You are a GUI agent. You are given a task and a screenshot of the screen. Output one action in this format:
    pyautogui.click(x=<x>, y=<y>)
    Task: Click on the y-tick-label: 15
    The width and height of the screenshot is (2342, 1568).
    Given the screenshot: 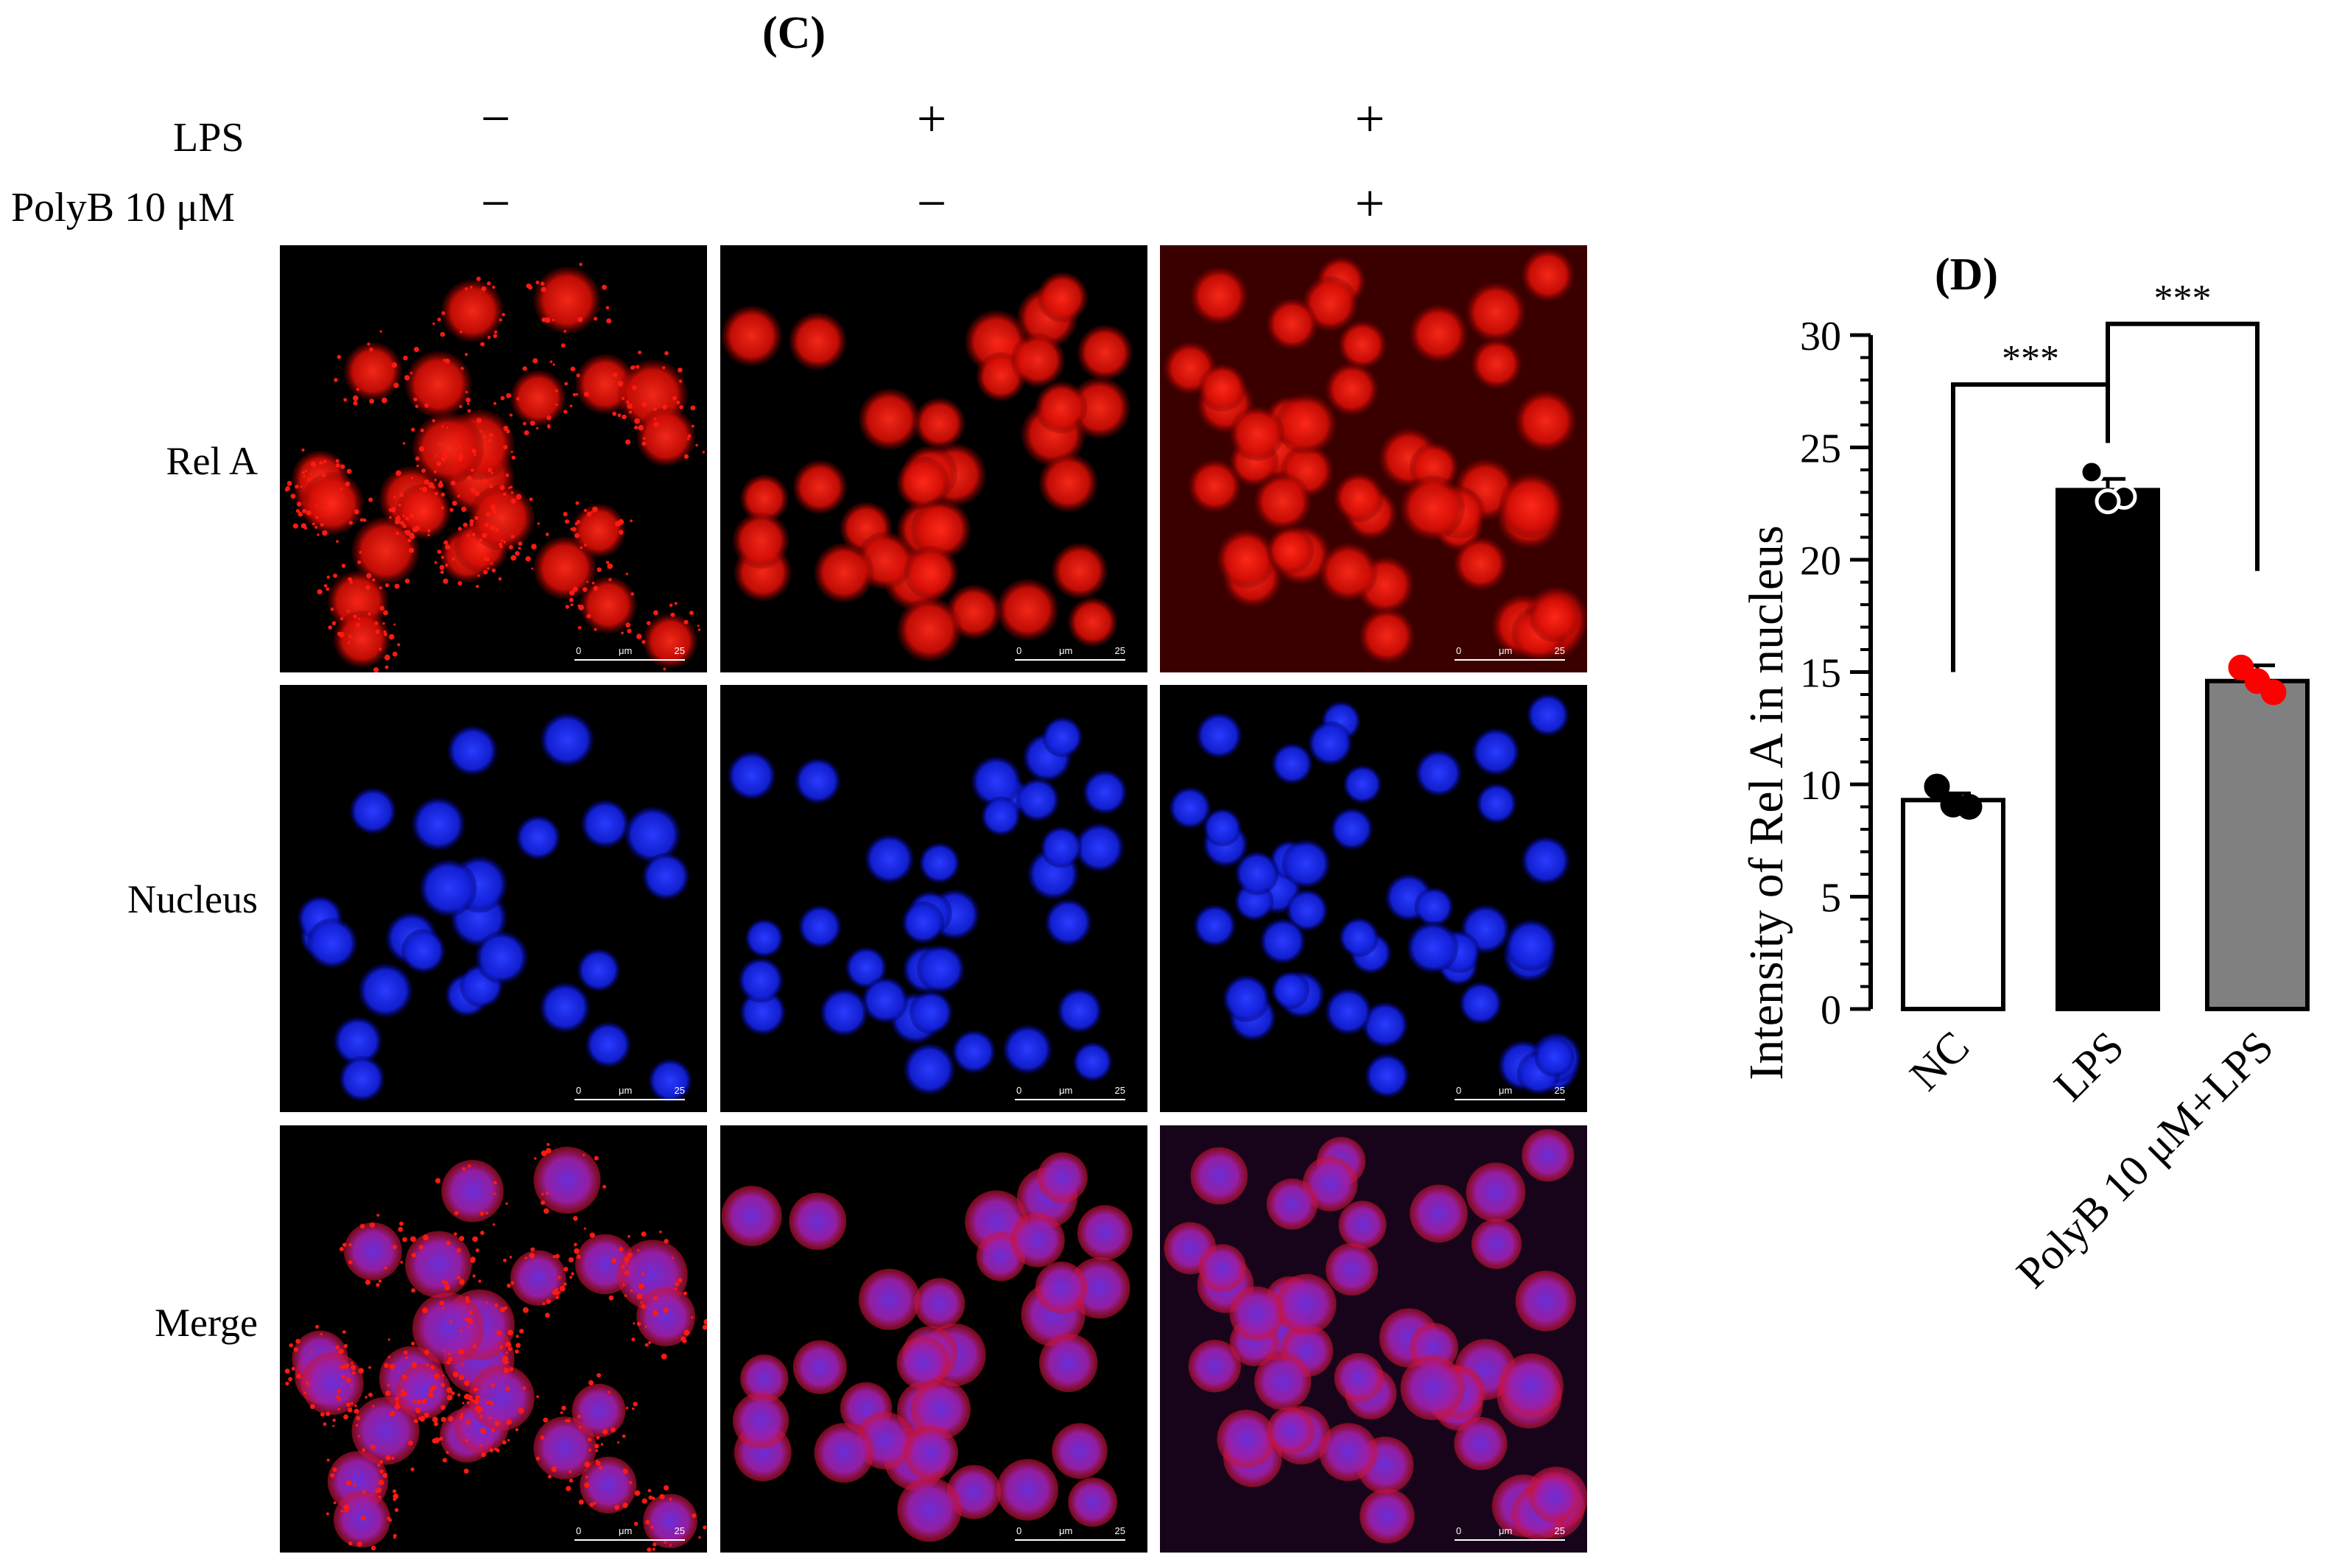 What is the action you would take?
    pyautogui.click(x=1820, y=674)
    